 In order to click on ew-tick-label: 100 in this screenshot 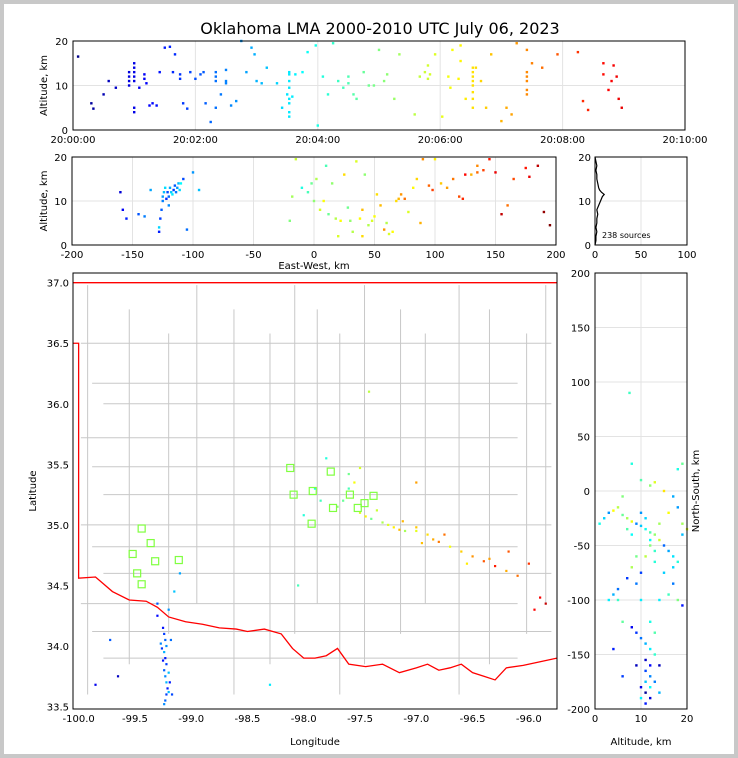, I will do `click(434, 255)`.